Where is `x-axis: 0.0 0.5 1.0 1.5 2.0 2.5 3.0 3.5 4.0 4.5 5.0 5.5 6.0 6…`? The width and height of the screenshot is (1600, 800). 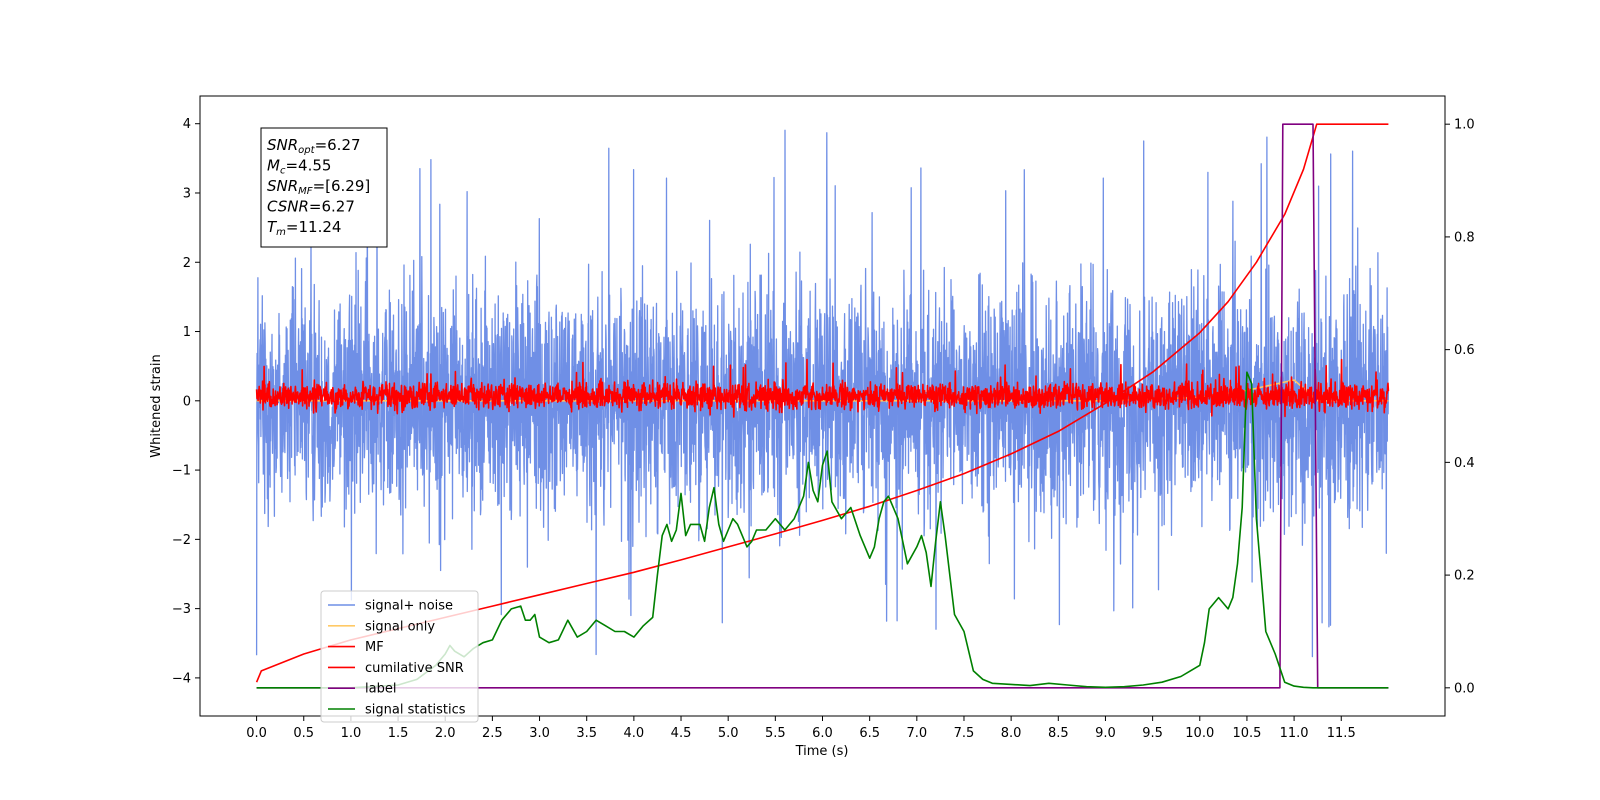 x-axis: 0.0 0.5 1.0 1.5 2.0 2.5 3.0 3.5 4.0 4.5 5.0 5.5 6.0 6… is located at coordinates (801, 728).